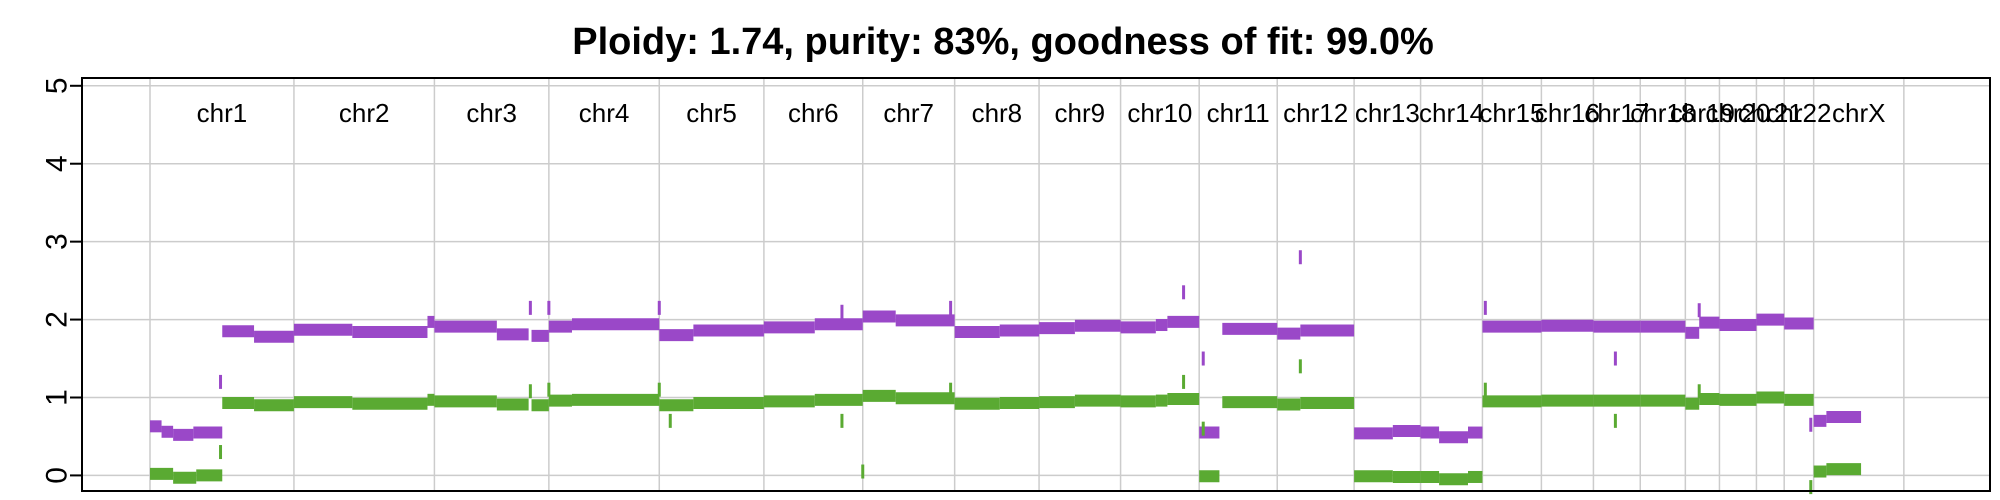  I want to click on chromosome-label: chr7, so click(908, 113).